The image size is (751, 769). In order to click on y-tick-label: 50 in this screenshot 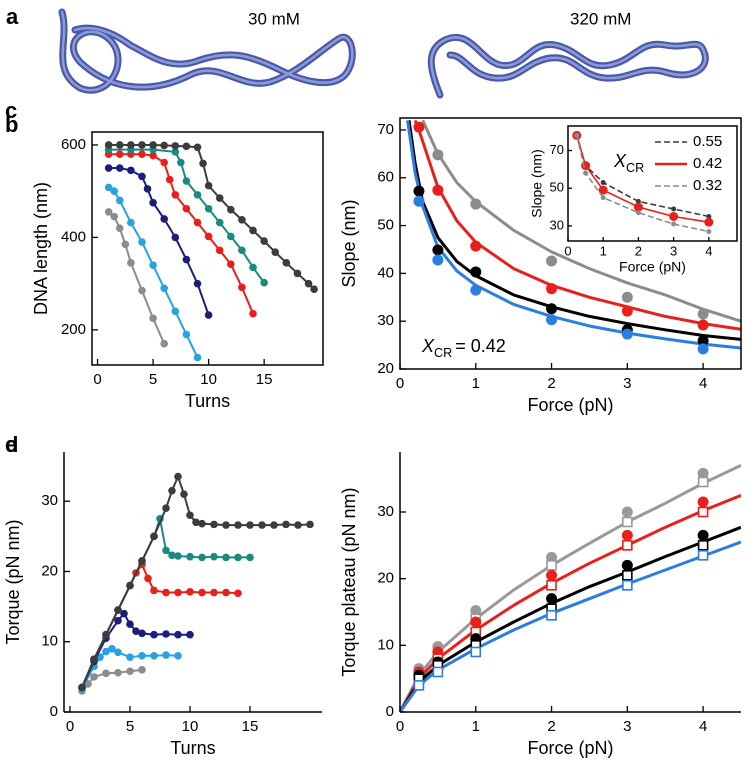, I will do `click(385, 225)`.